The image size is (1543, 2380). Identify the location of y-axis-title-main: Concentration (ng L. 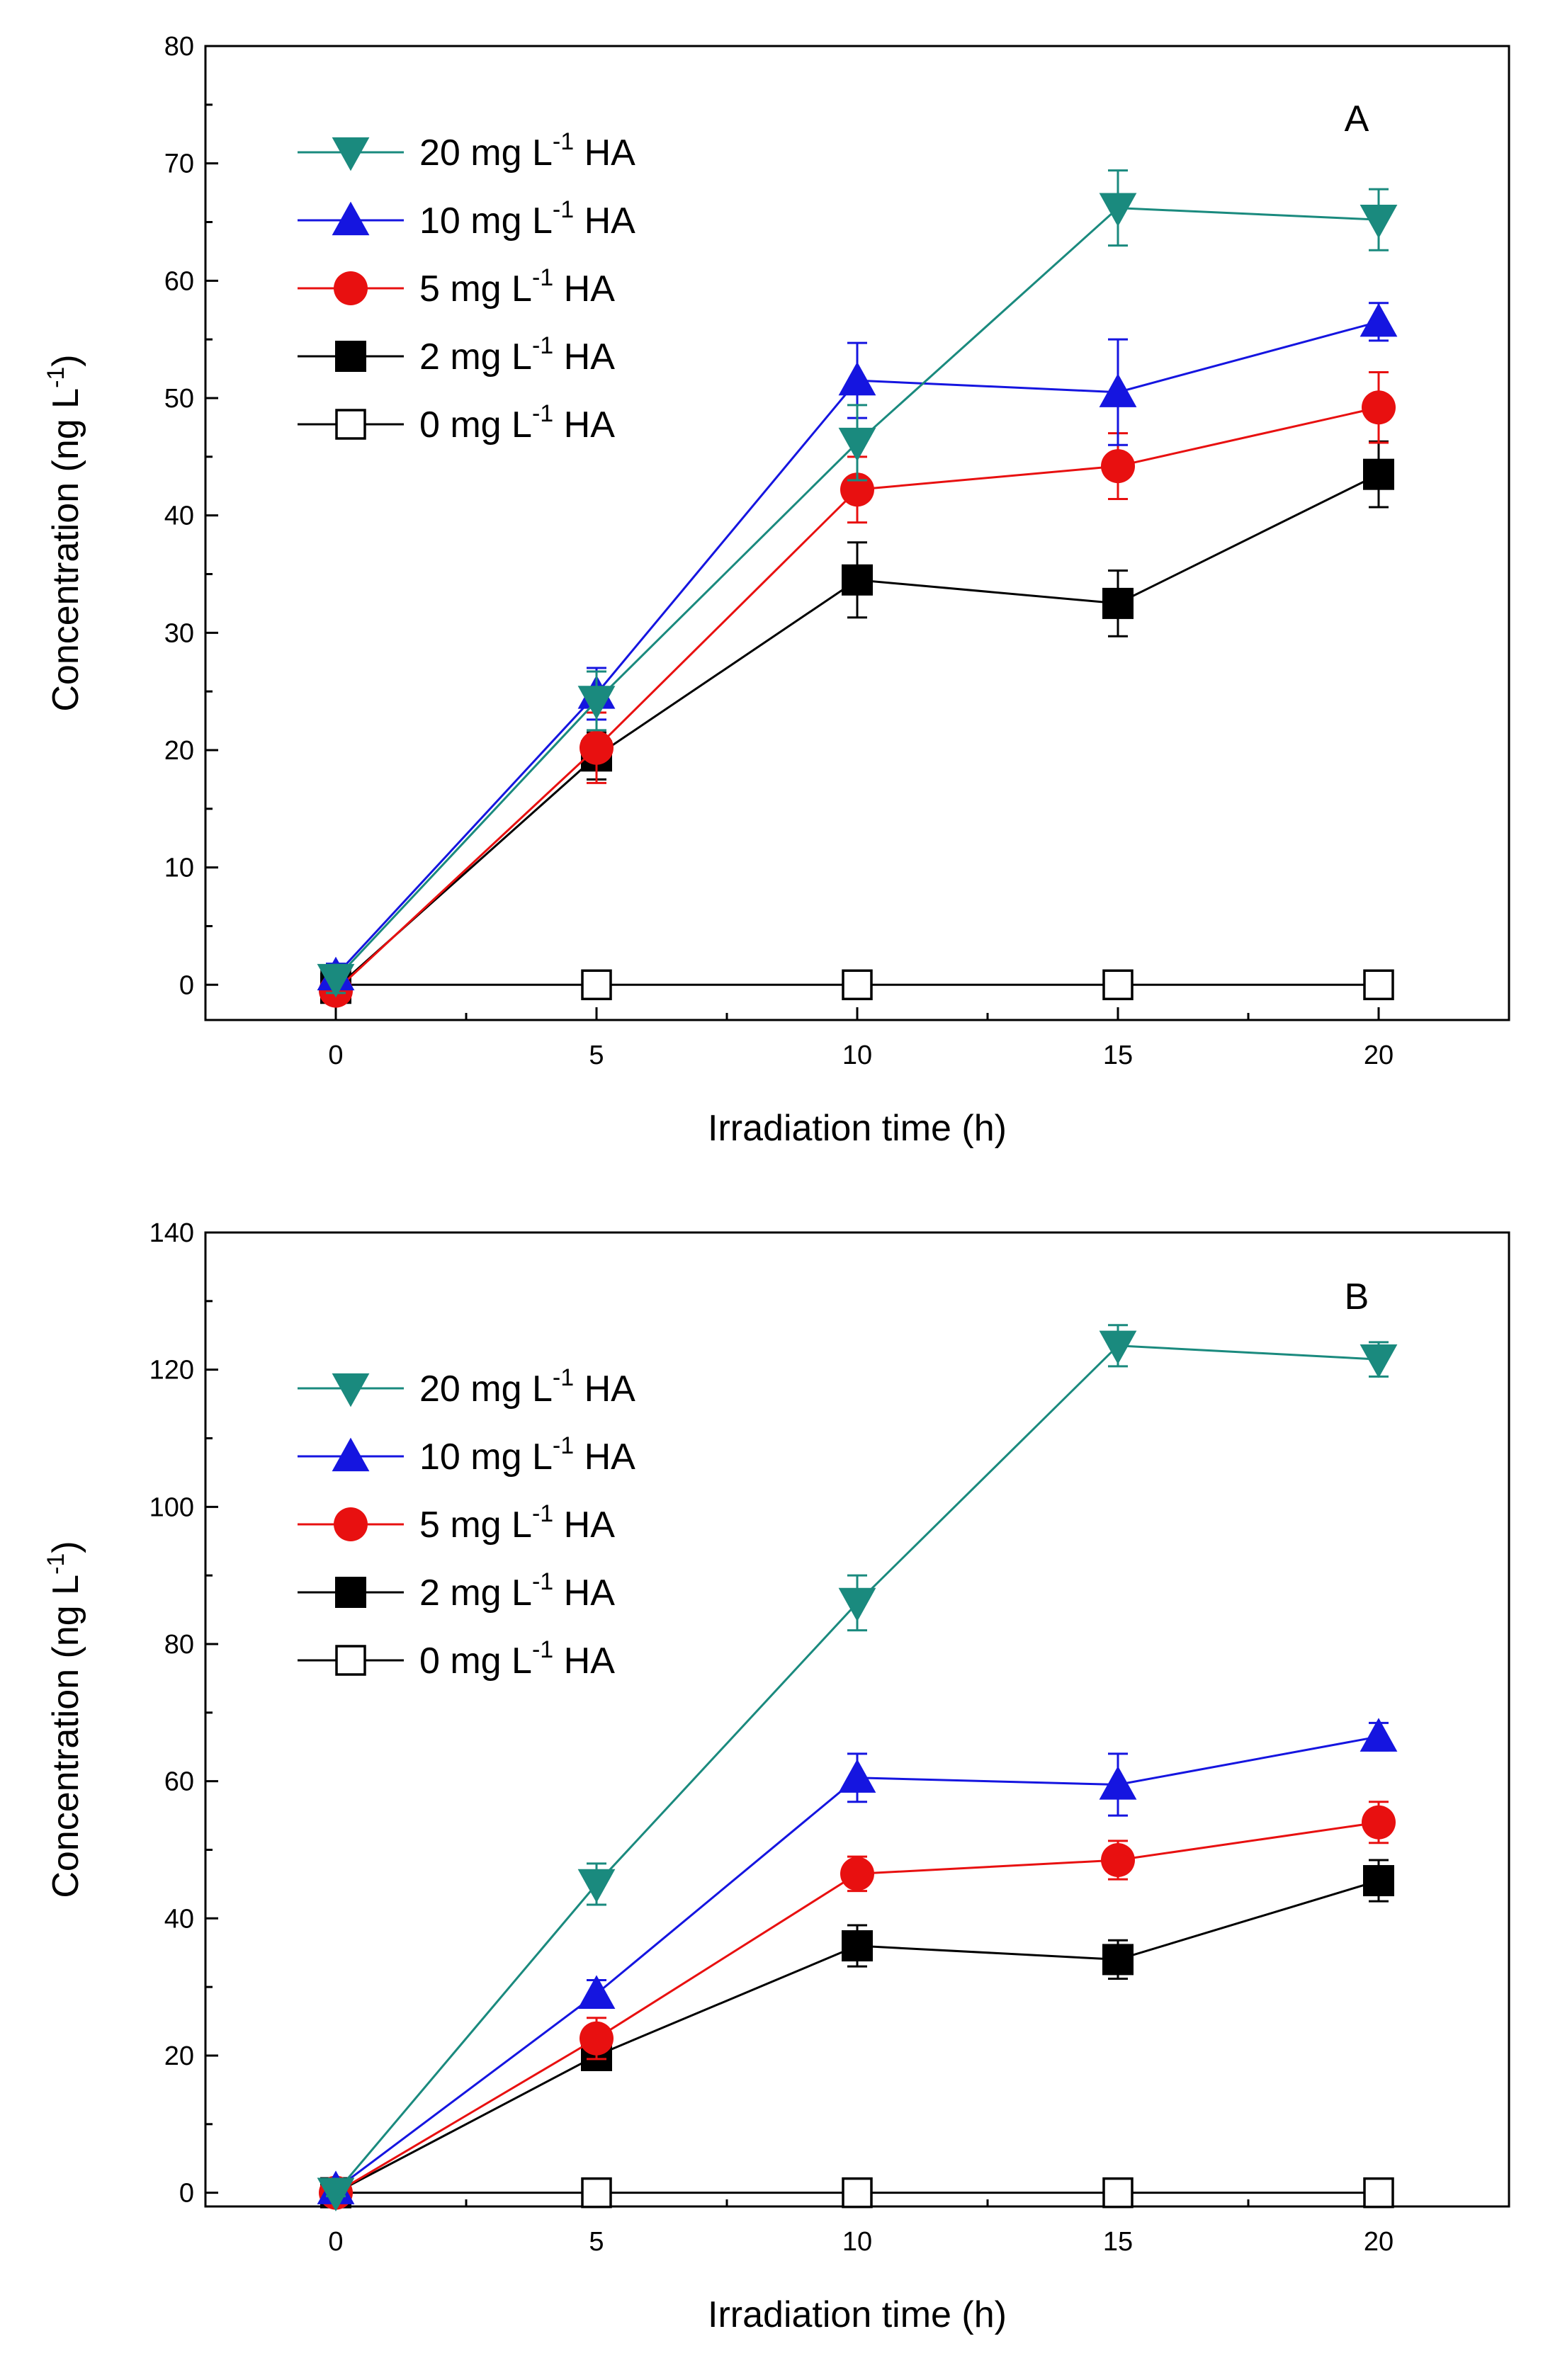
(65, 550).